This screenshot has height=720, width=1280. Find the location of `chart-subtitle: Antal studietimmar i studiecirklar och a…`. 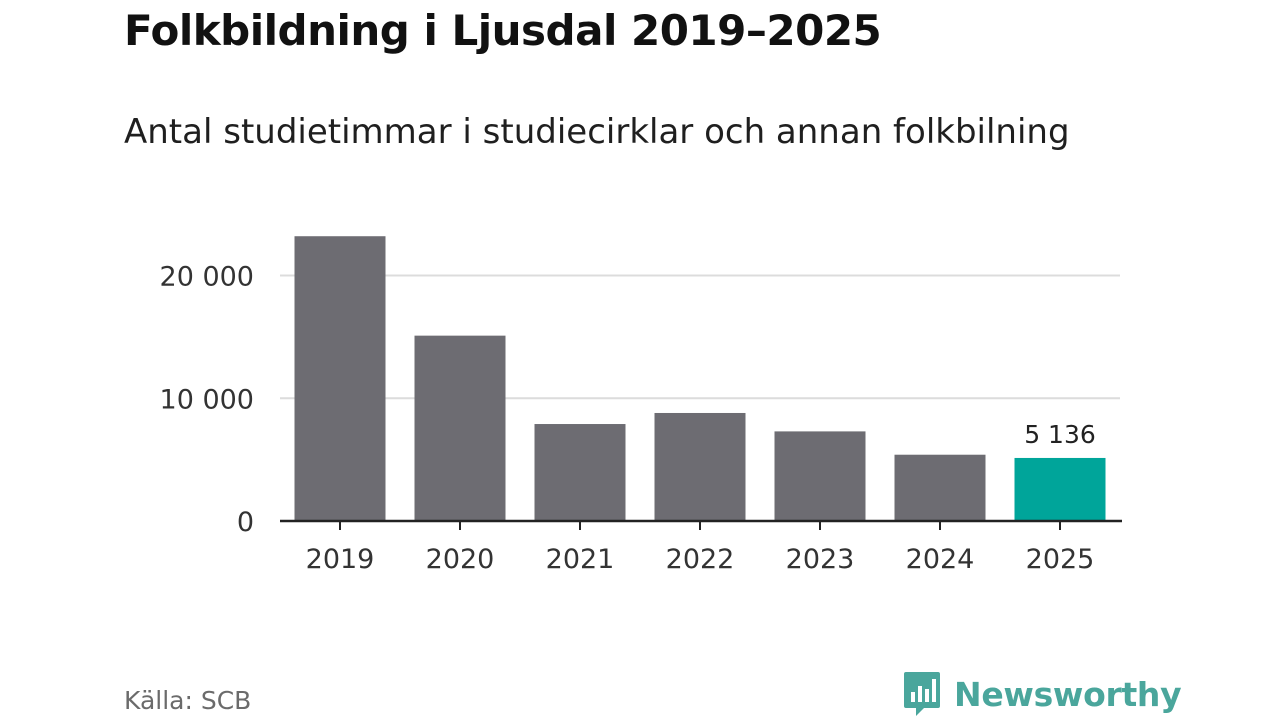

chart-subtitle: Antal studietimmar i studiecirklar och a… is located at coordinates (597, 132).